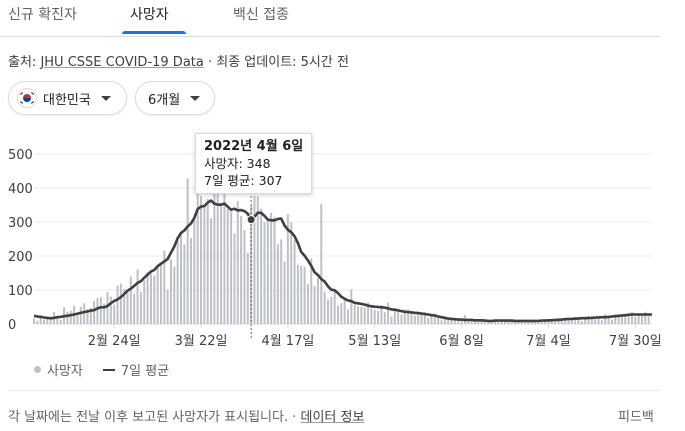 The width and height of the screenshot is (685, 431). I want to click on korea-flag-icon, so click(27, 98).